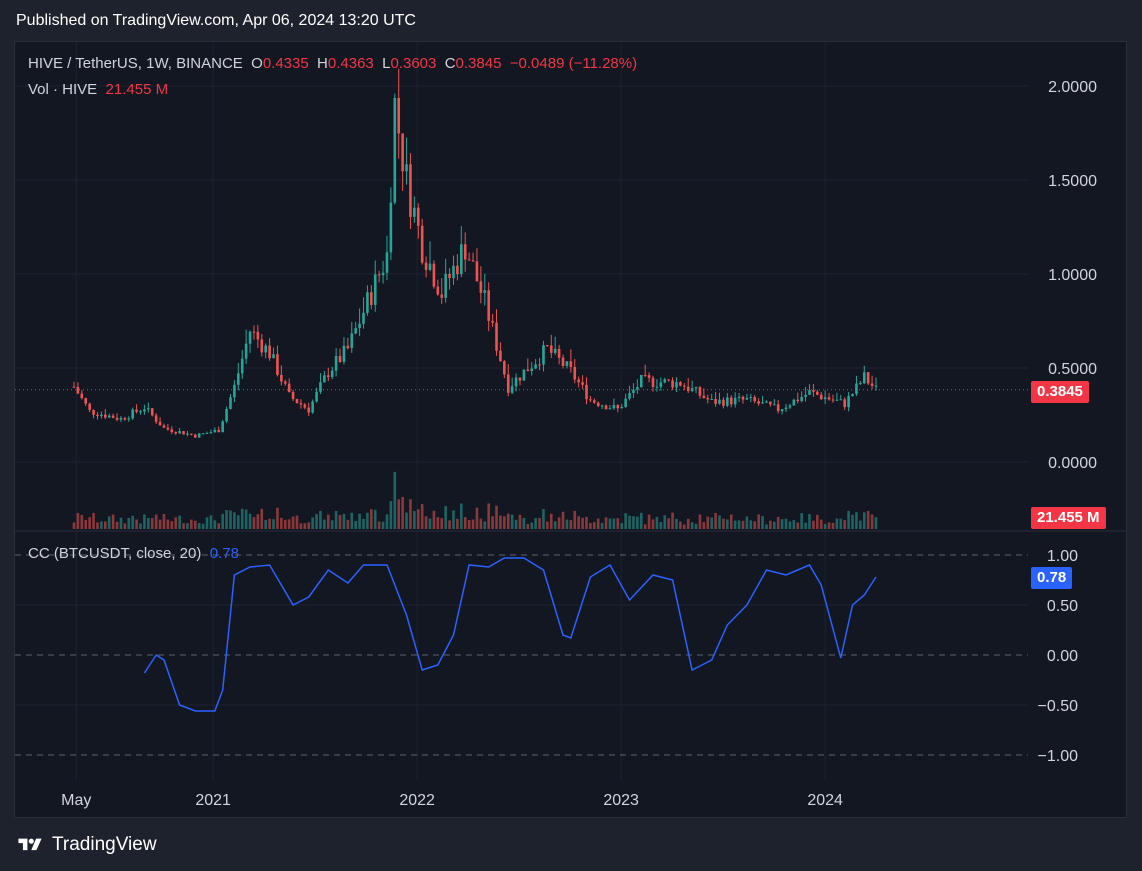  I want to click on legend-close-label: C, so click(450, 63).